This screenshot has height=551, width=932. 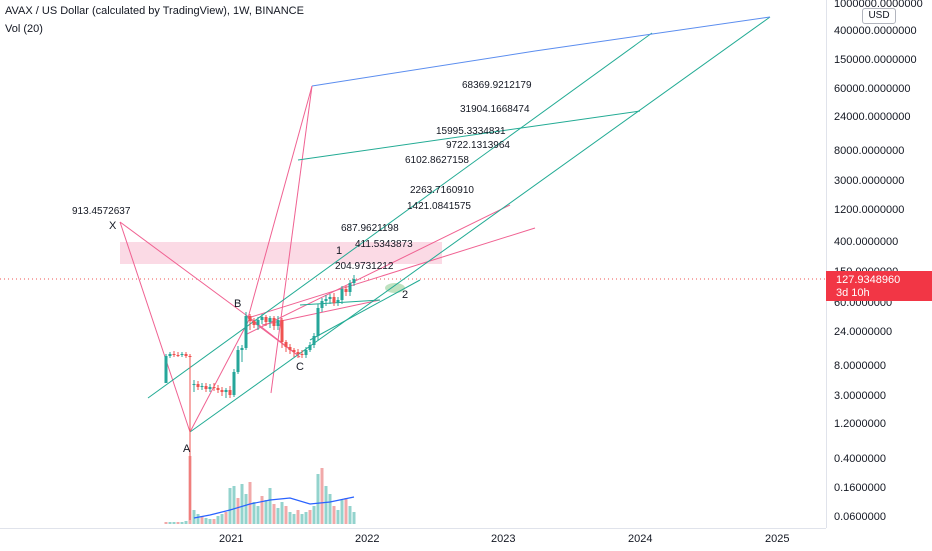 I want to click on fib-level-label: 687.9621198, so click(x=370, y=228).